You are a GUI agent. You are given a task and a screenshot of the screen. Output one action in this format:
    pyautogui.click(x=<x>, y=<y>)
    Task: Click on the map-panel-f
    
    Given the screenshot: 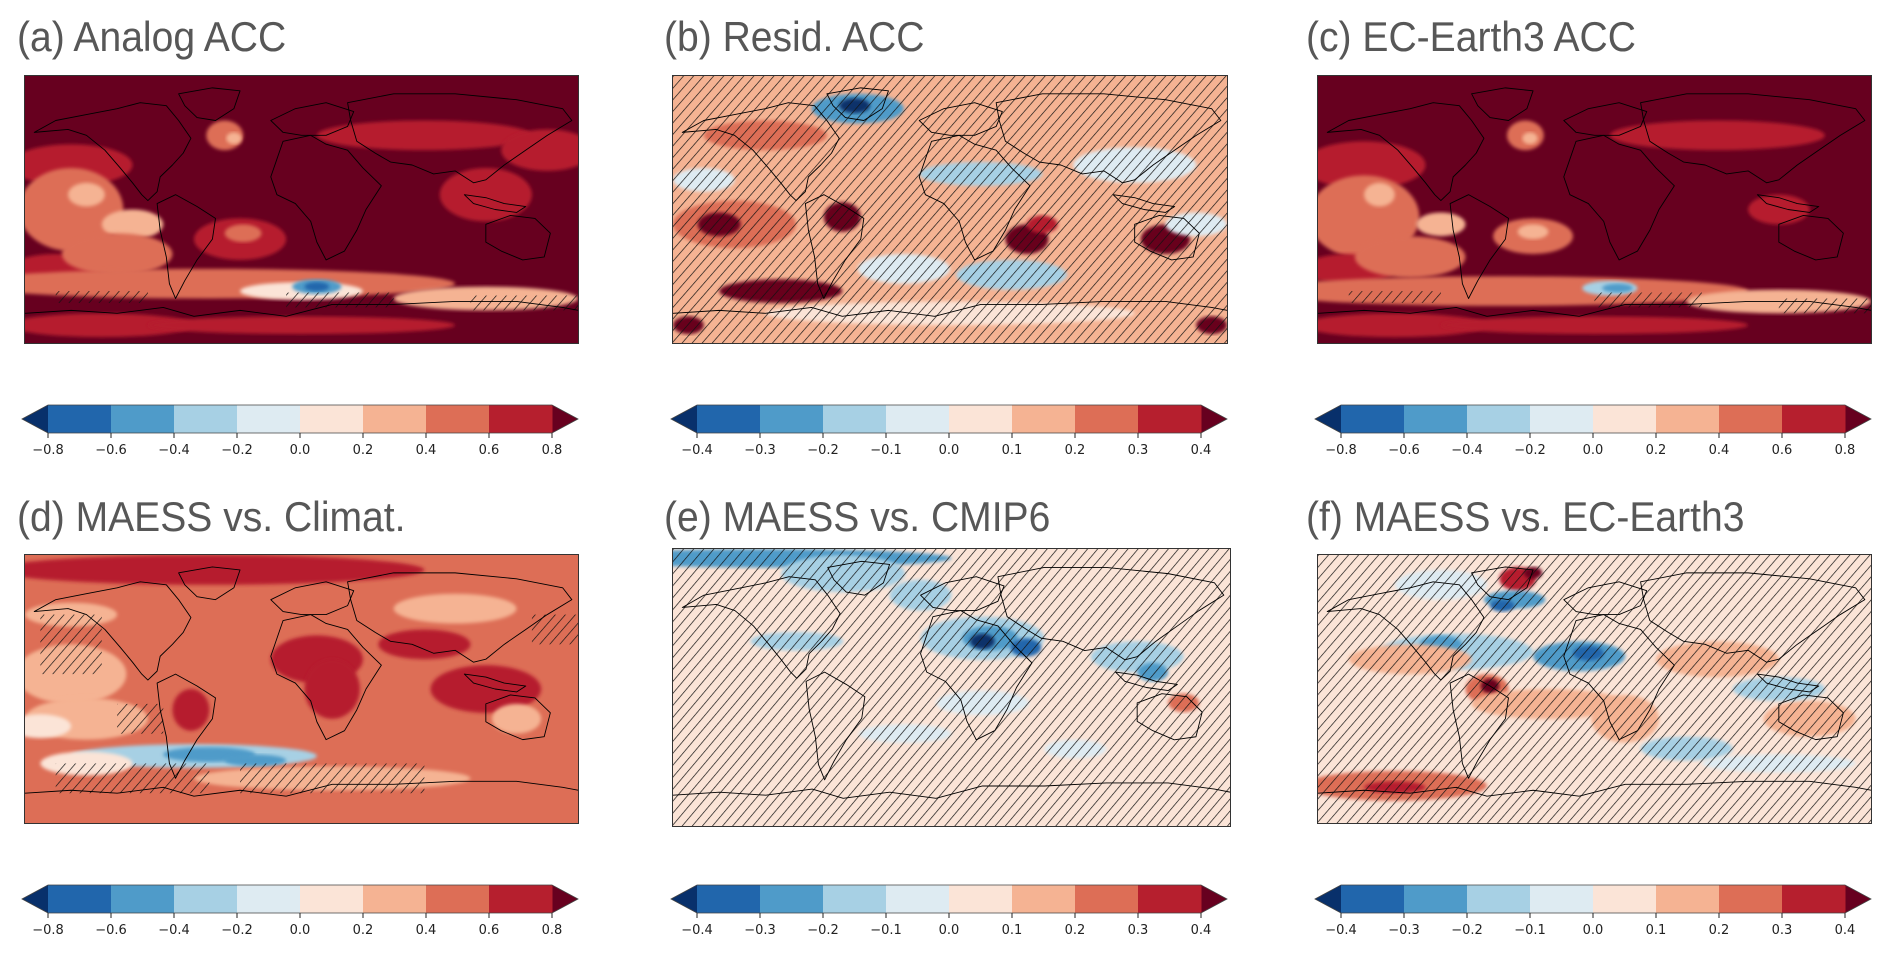 What is the action you would take?
    pyautogui.click(x=1594, y=689)
    